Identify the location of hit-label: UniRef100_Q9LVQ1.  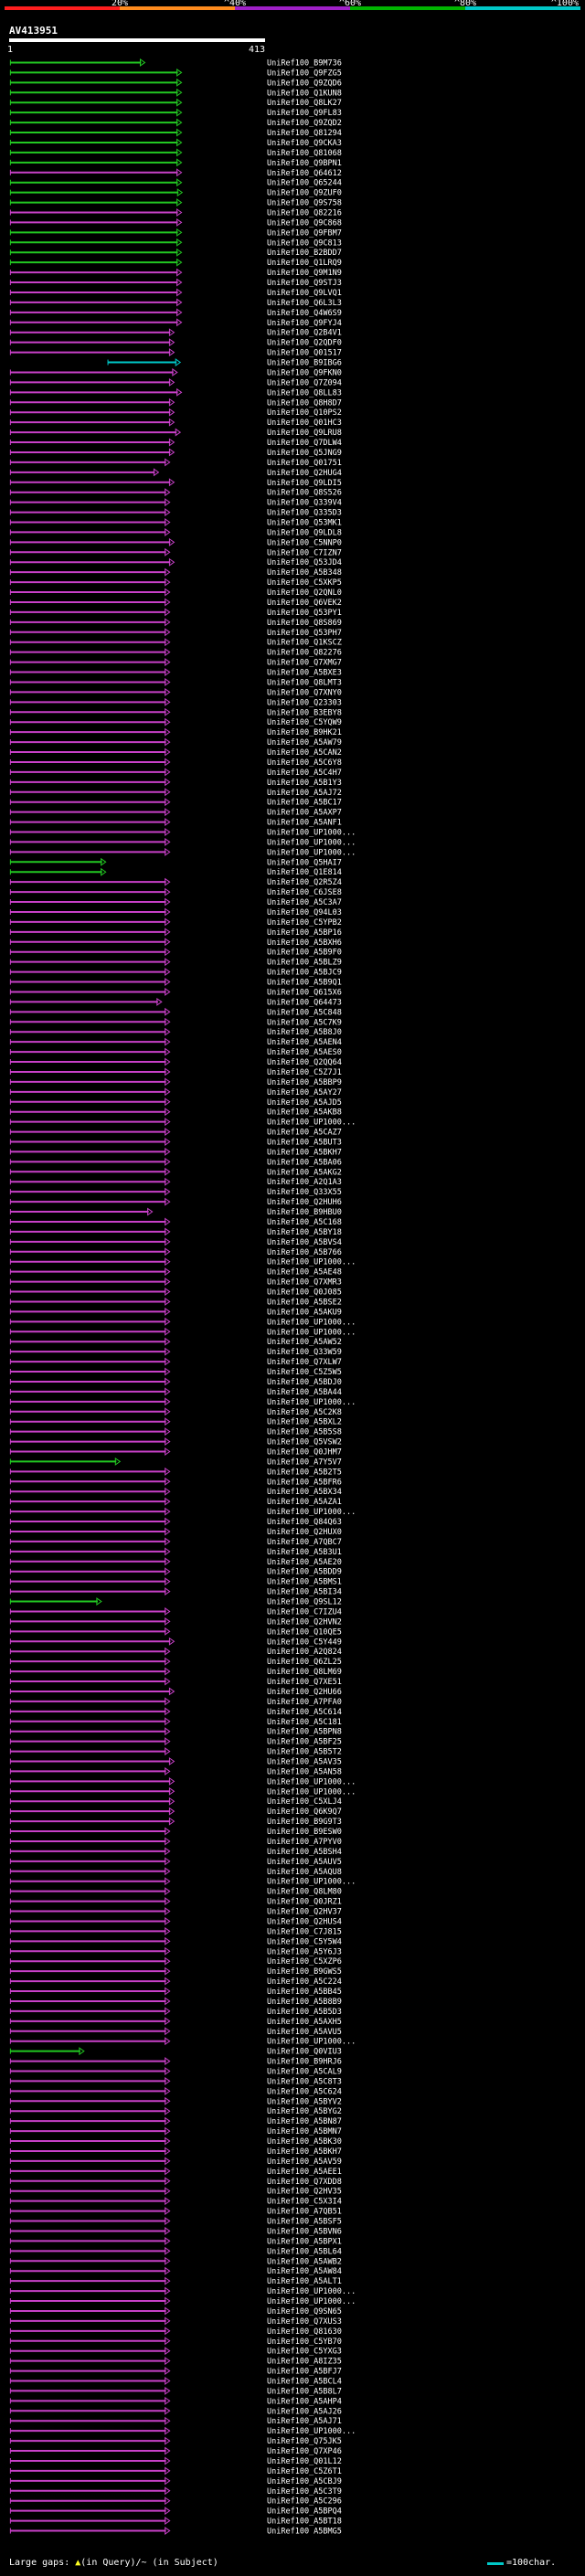
(304, 293).